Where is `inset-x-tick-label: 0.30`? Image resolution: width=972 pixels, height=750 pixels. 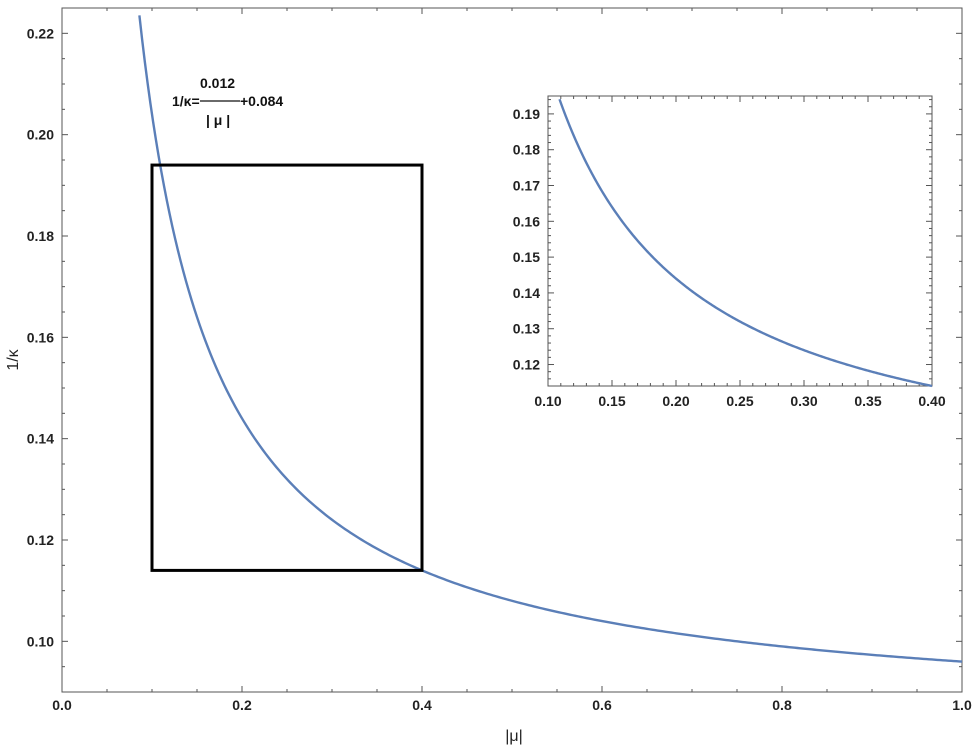 inset-x-tick-label: 0.30 is located at coordinates (803, 401).